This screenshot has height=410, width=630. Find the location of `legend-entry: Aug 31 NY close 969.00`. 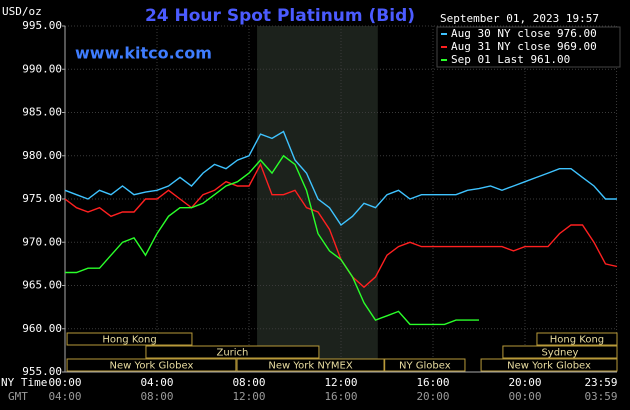

legend-entry: Aug 31 NY close 969.00 is located at coordinates (524, 46).